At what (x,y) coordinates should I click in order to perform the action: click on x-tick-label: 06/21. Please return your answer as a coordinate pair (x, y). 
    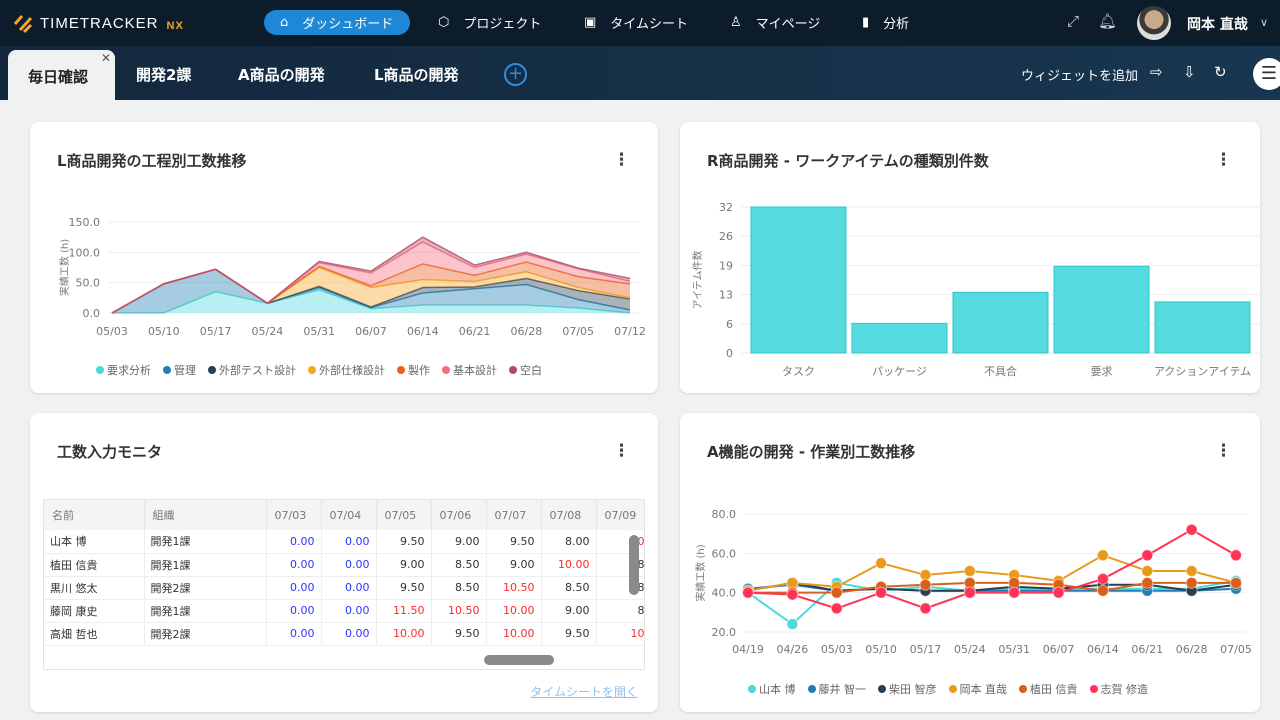
    Looking at the image, I should click on (1147, 649).